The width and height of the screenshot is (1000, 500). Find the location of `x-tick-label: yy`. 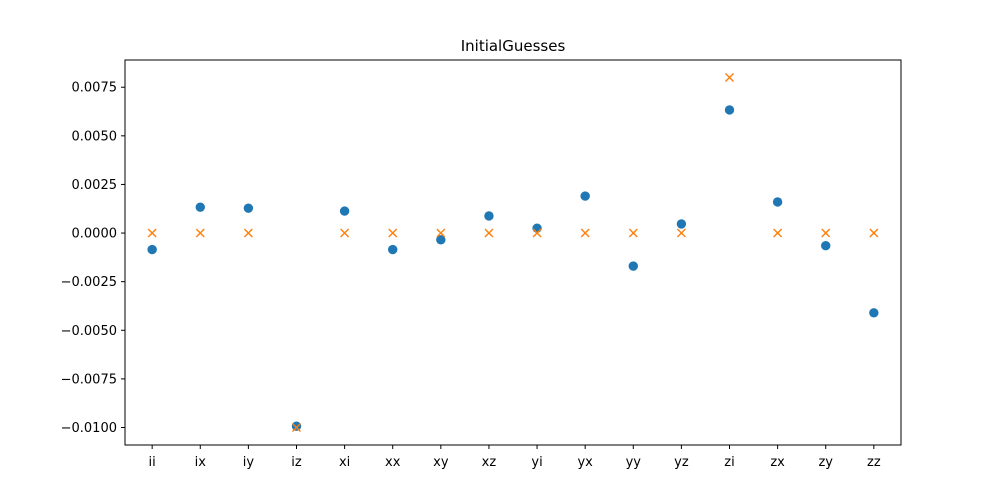

x-tick-label: yy is located at coordinates (634, 462).